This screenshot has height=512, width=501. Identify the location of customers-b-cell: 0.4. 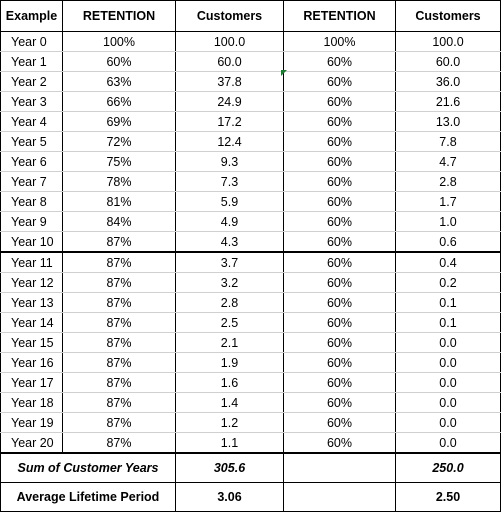
(448, 262).